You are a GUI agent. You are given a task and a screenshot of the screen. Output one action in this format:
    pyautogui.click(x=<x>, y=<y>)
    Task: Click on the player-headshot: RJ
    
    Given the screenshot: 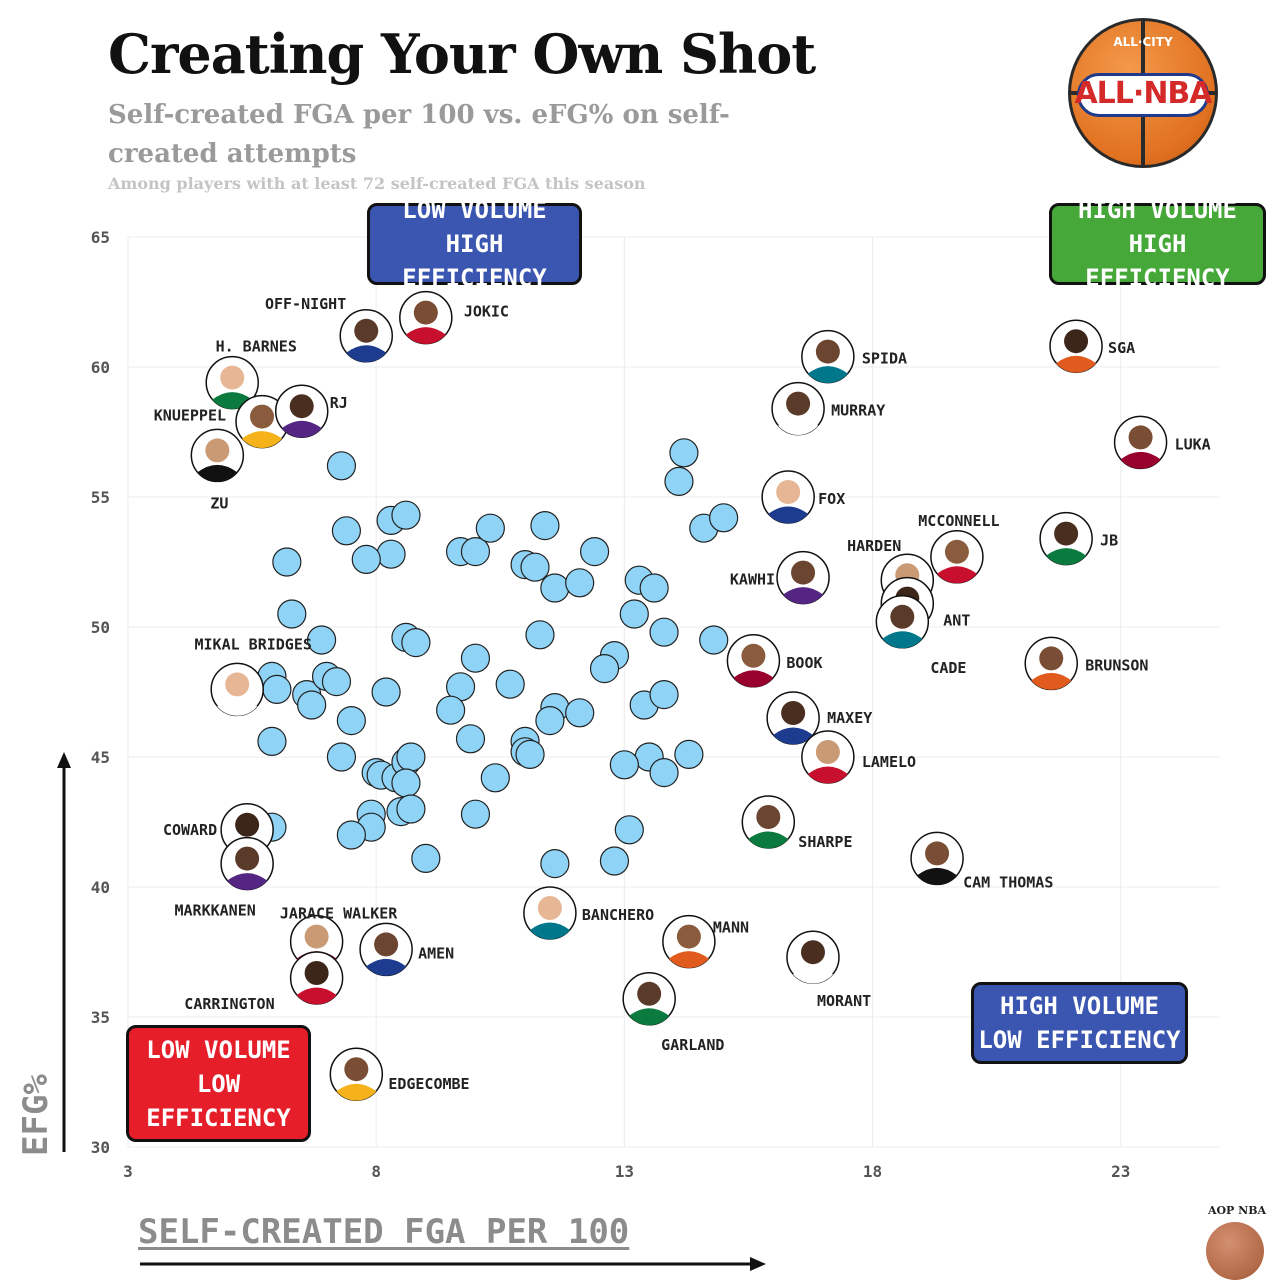 What is the action you would take?
    pyautogui.click(x=311, y=411)
    